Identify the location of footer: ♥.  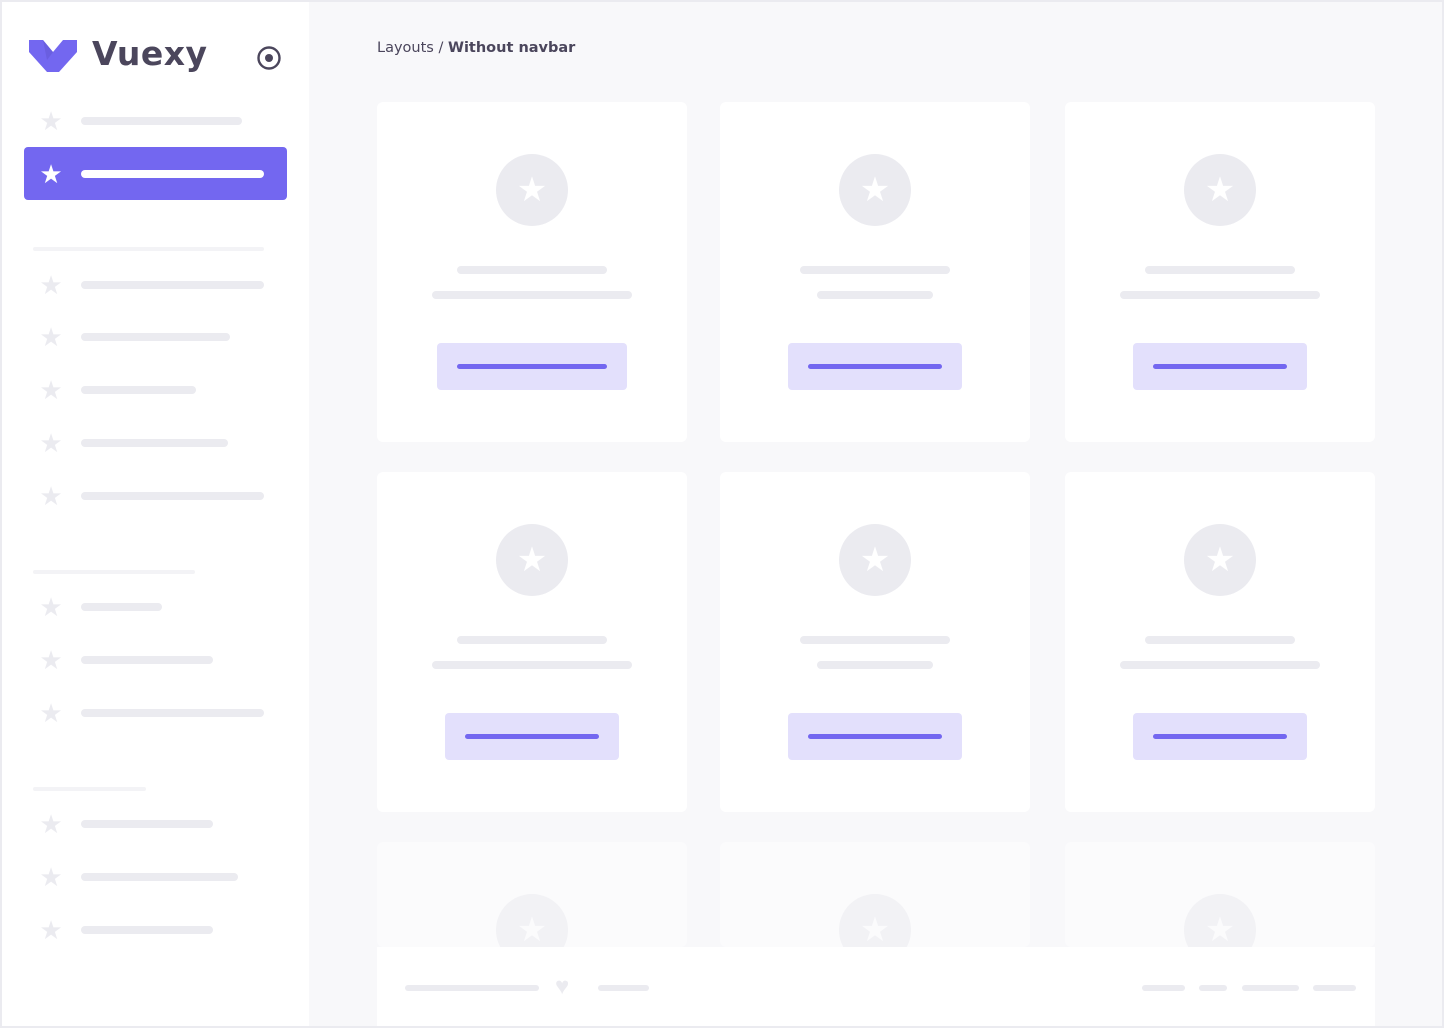
(876, 986).